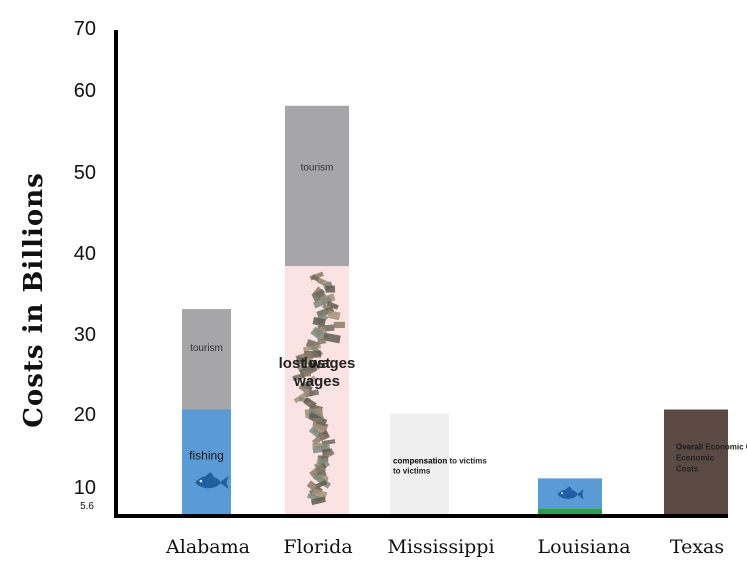 This screenshot has height=571, width=747. What do you see at coordinates (85, 254) in the screenshot?
I see `y-tick-label: 40` at bounding box center [85, 254].